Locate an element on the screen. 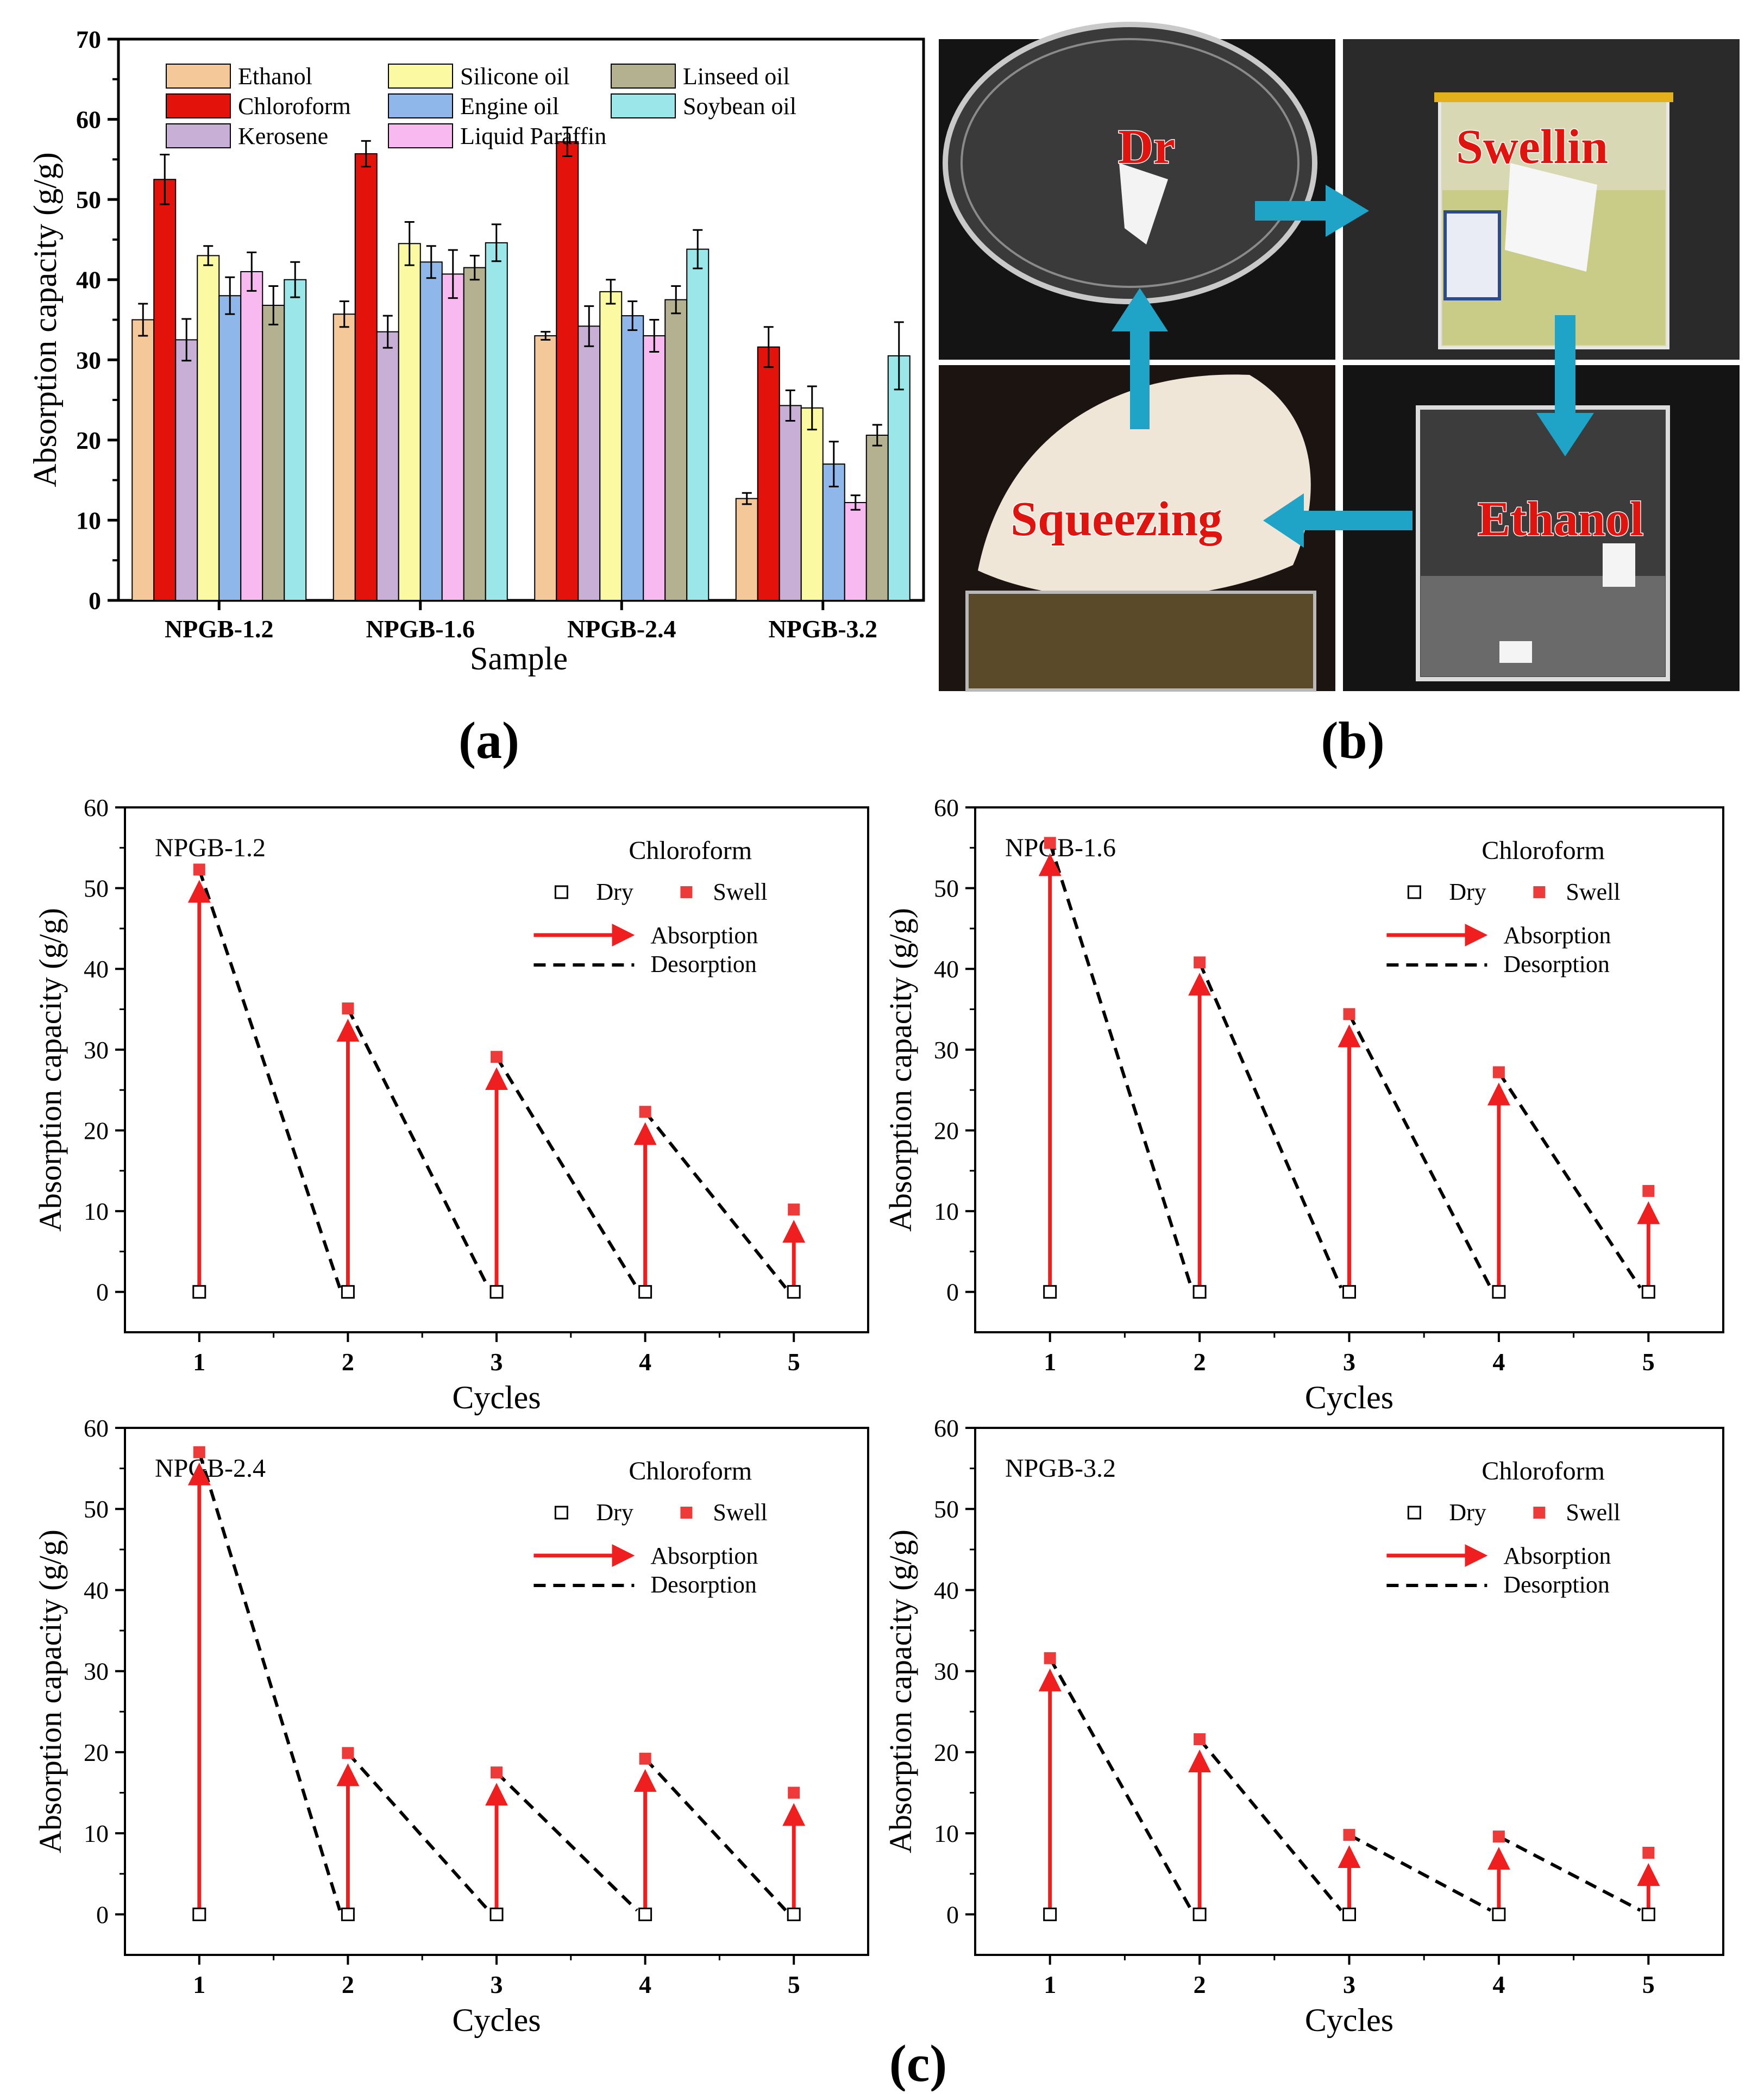 The image size is (1764, 2094). sample-annotation: NPGB-1.6 is located at coordinates (1060, 848).